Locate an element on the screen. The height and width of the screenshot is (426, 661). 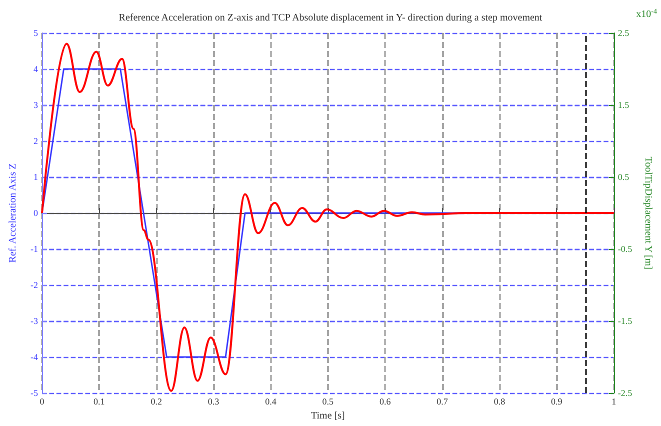
y-tick-label: 4 is located at coordinates (36, 69).